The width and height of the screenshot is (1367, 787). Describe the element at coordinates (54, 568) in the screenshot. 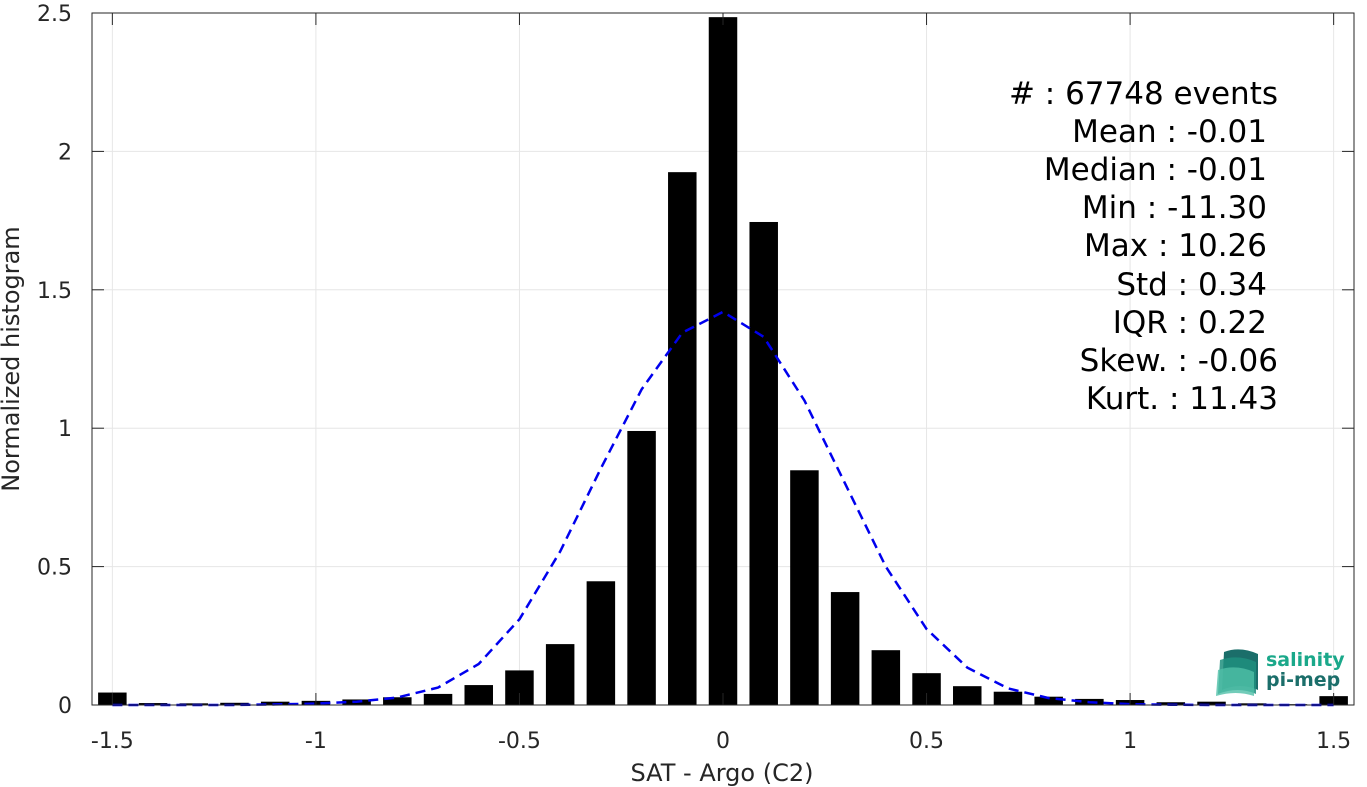

I see `y-tick-label: 0.5` at that location.